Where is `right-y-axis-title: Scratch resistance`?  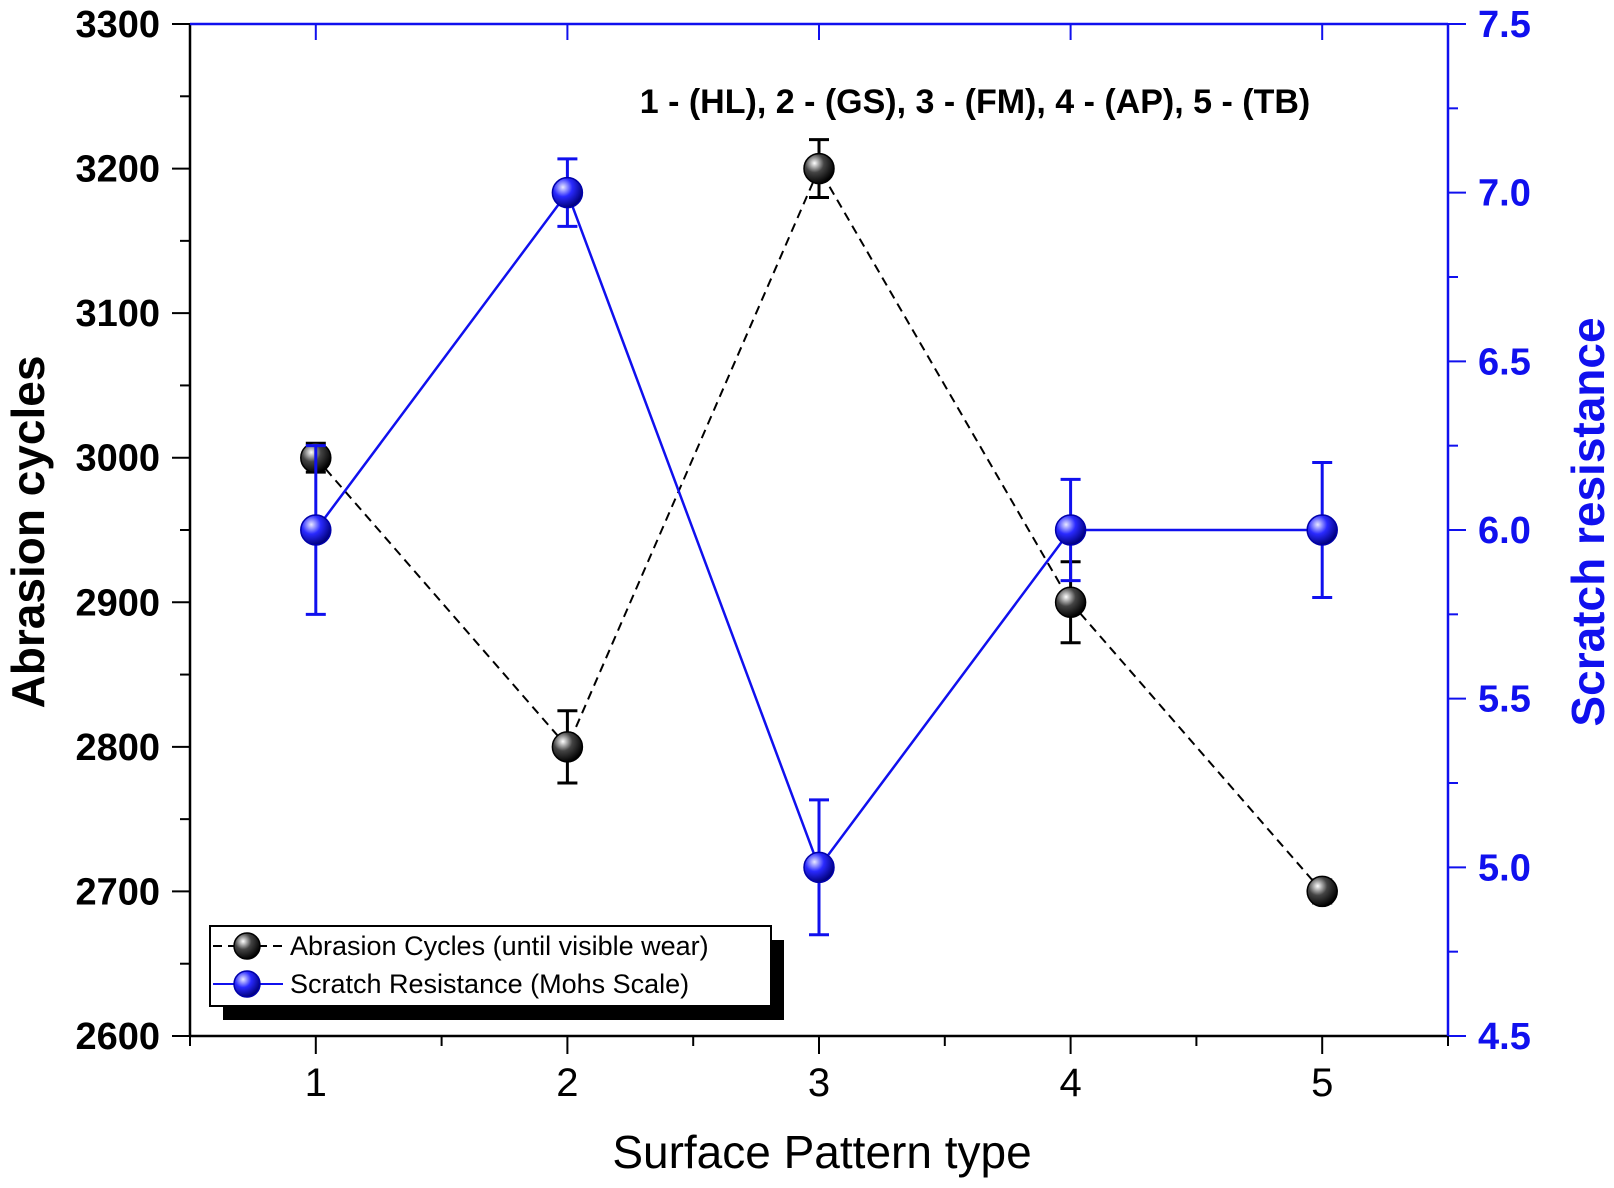 right-y-axis-title: Scratch resistance is located at coordinates (1588, 521).